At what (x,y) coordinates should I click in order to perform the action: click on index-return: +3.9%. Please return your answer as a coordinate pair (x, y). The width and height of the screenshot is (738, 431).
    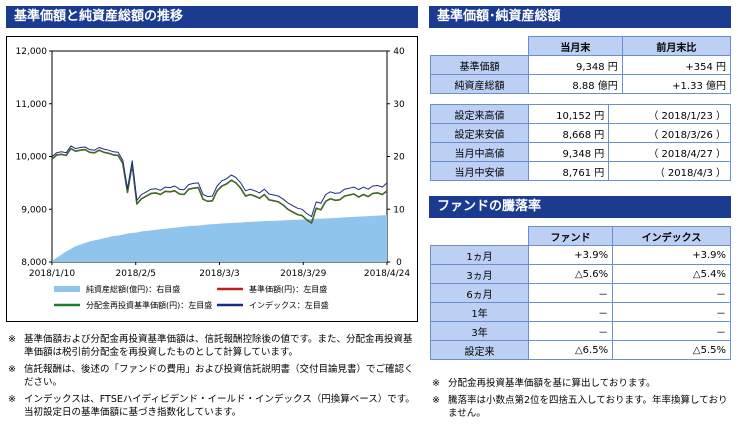
    Looking at the image, I should click on (671, 255).